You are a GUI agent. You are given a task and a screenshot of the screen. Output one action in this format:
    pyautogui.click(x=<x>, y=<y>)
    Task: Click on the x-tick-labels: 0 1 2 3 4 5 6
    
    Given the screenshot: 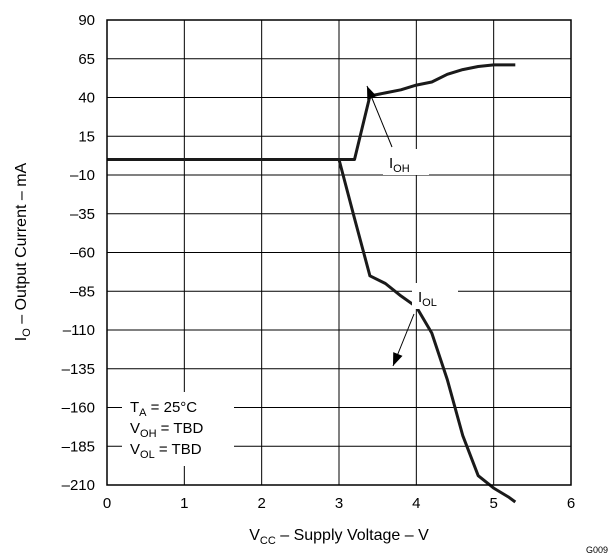 What is the action you would take?
    pyautogui.click(x=339, y=503)
    